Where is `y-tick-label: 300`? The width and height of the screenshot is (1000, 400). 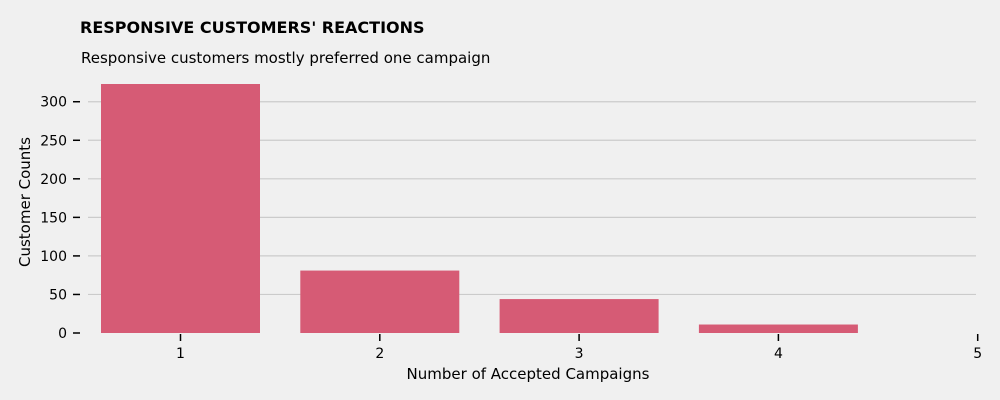
y-tick-label: 300 is located at coordinates (53, 103).